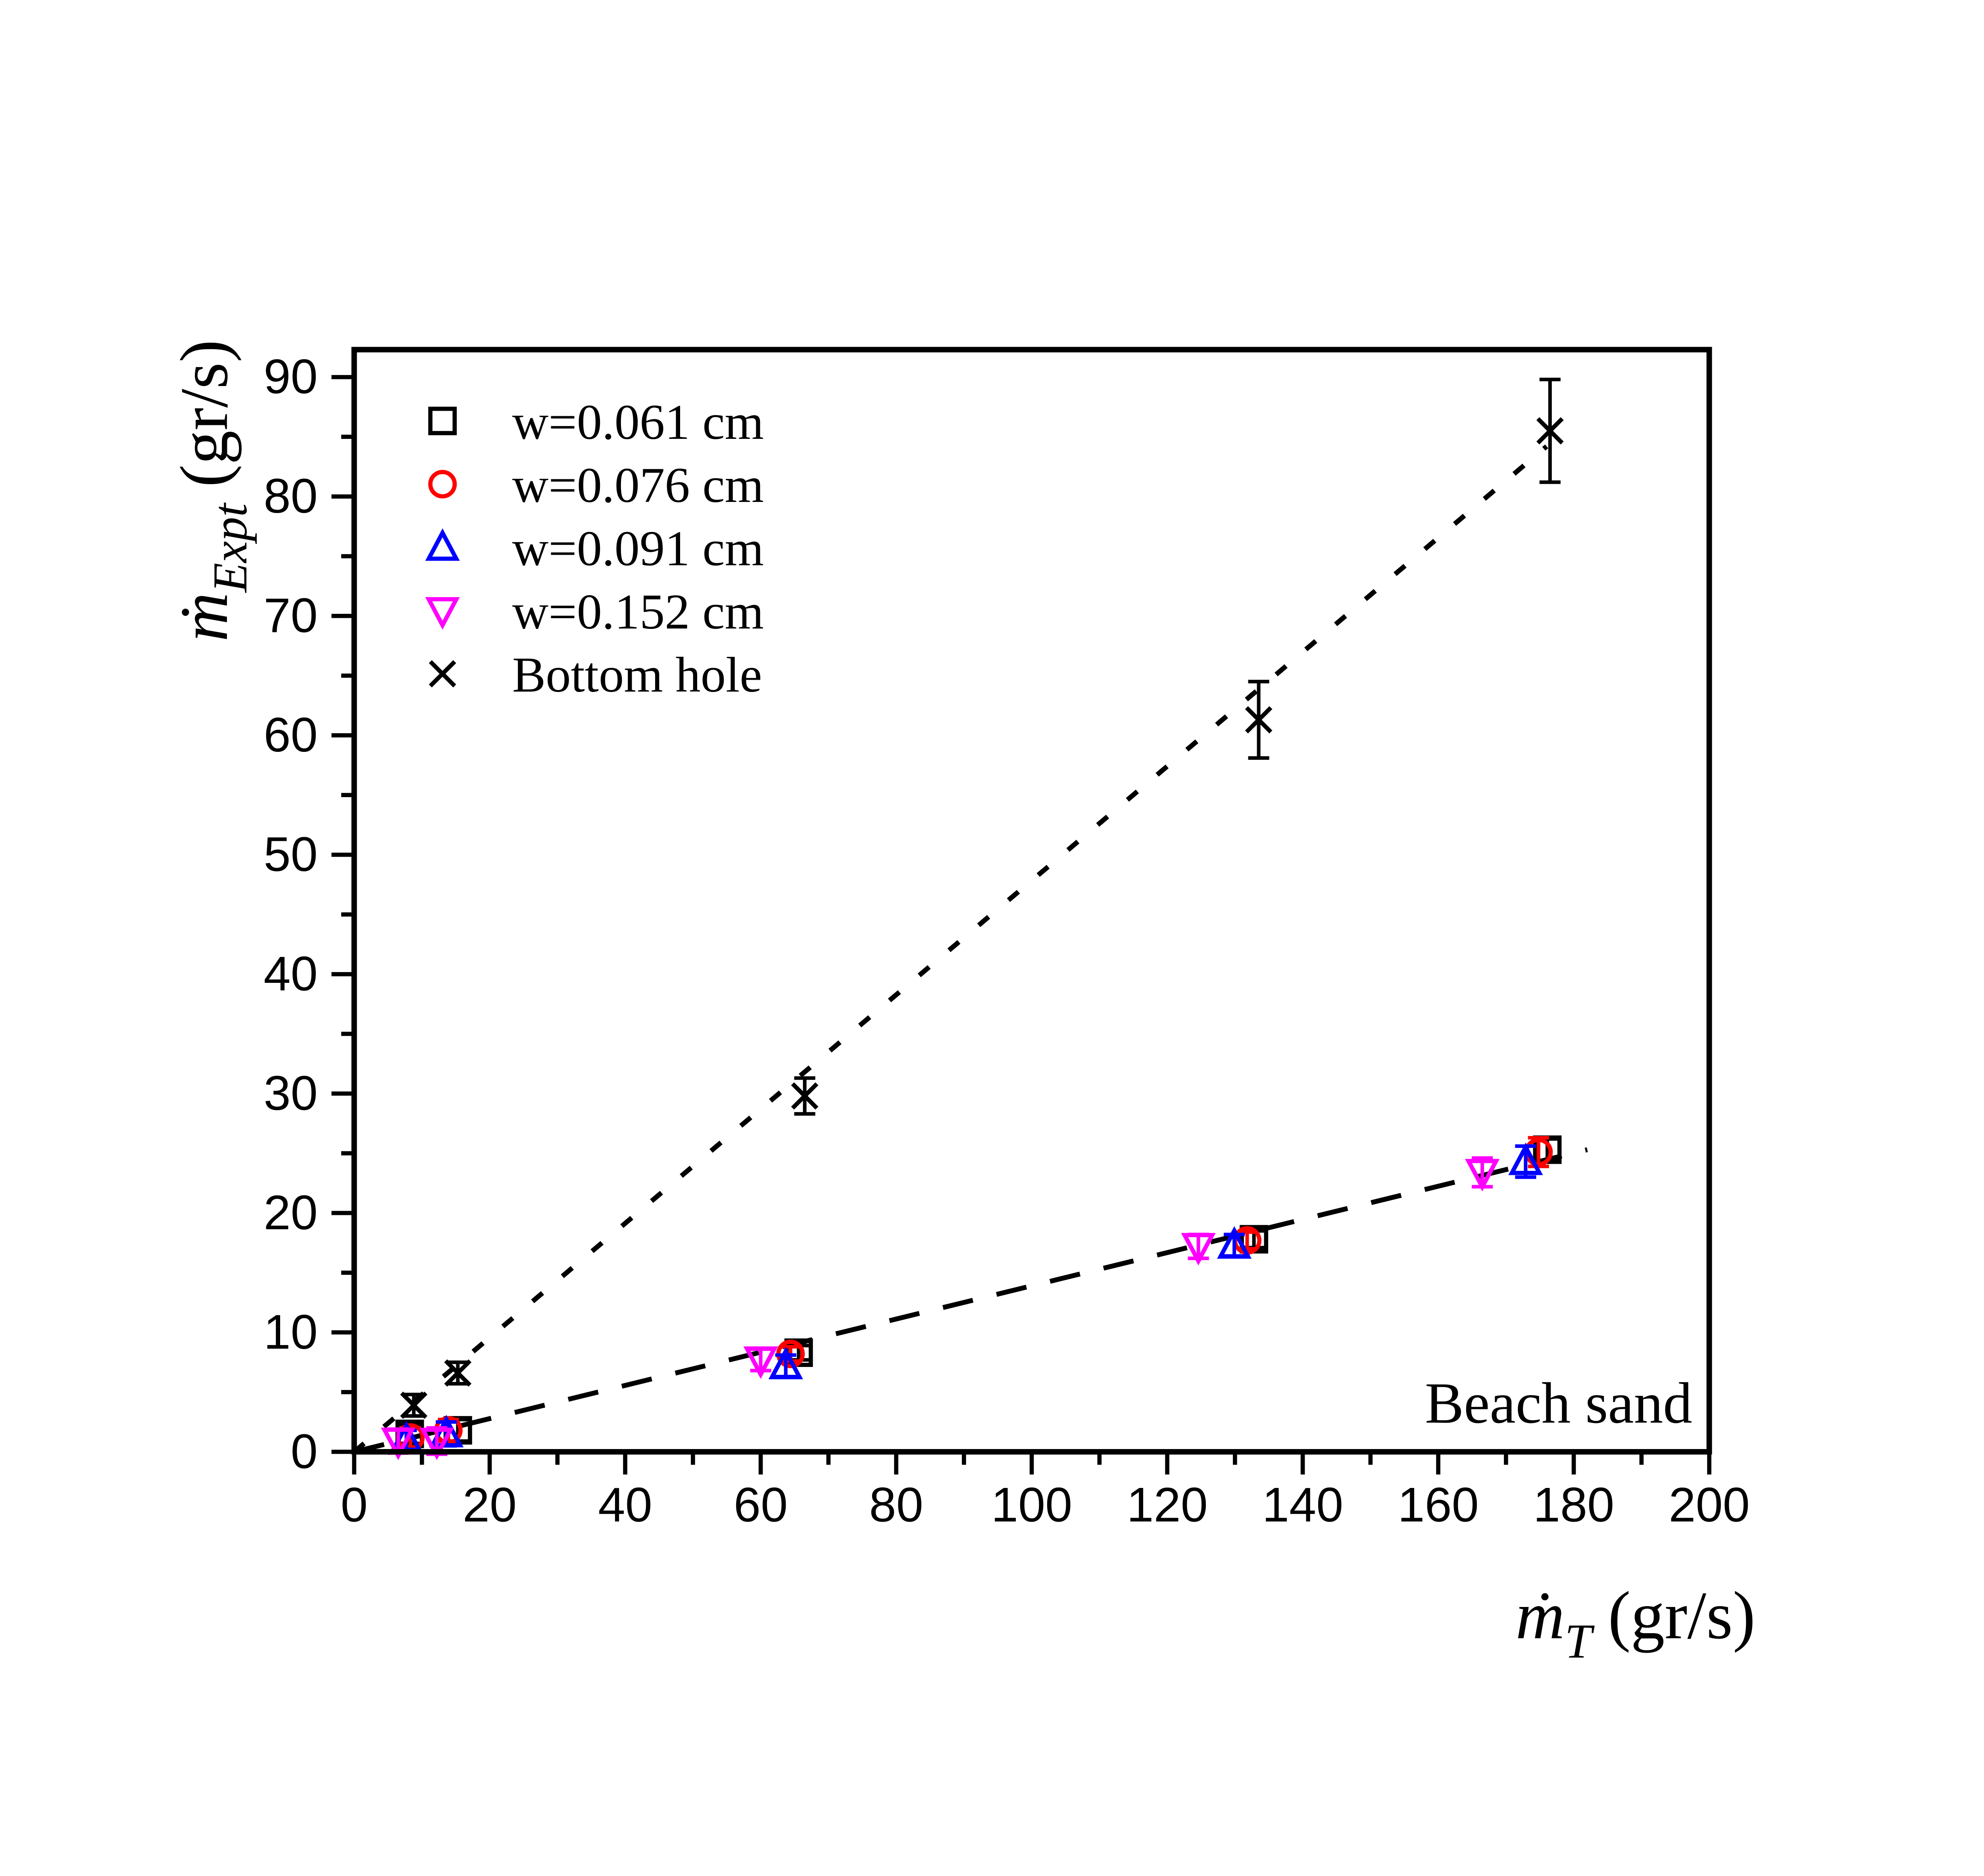 Image resolution: width=1984 pixels, height=1876 pixels. What do you see at coordinates (1709, 1505) in the screenshot?
I see `x-tick-label: 200` at bounding box center [1709, 1505].